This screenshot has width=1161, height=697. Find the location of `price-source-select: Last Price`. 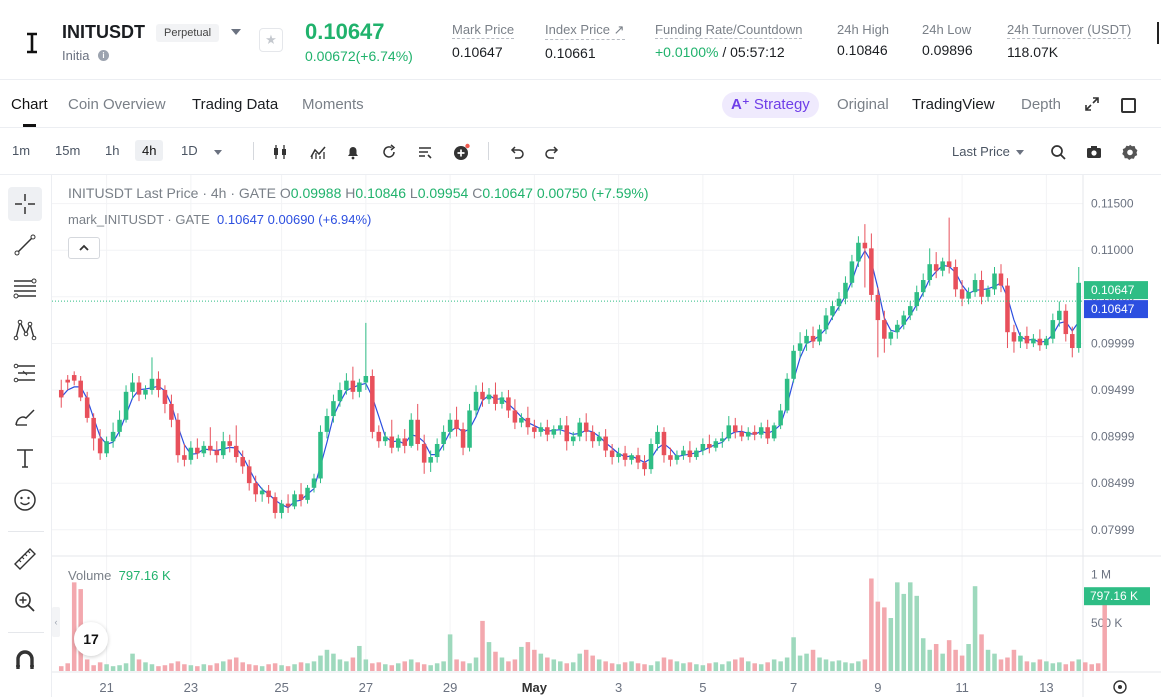

price-source-select: Last Price is located at coordinates (988, 151).